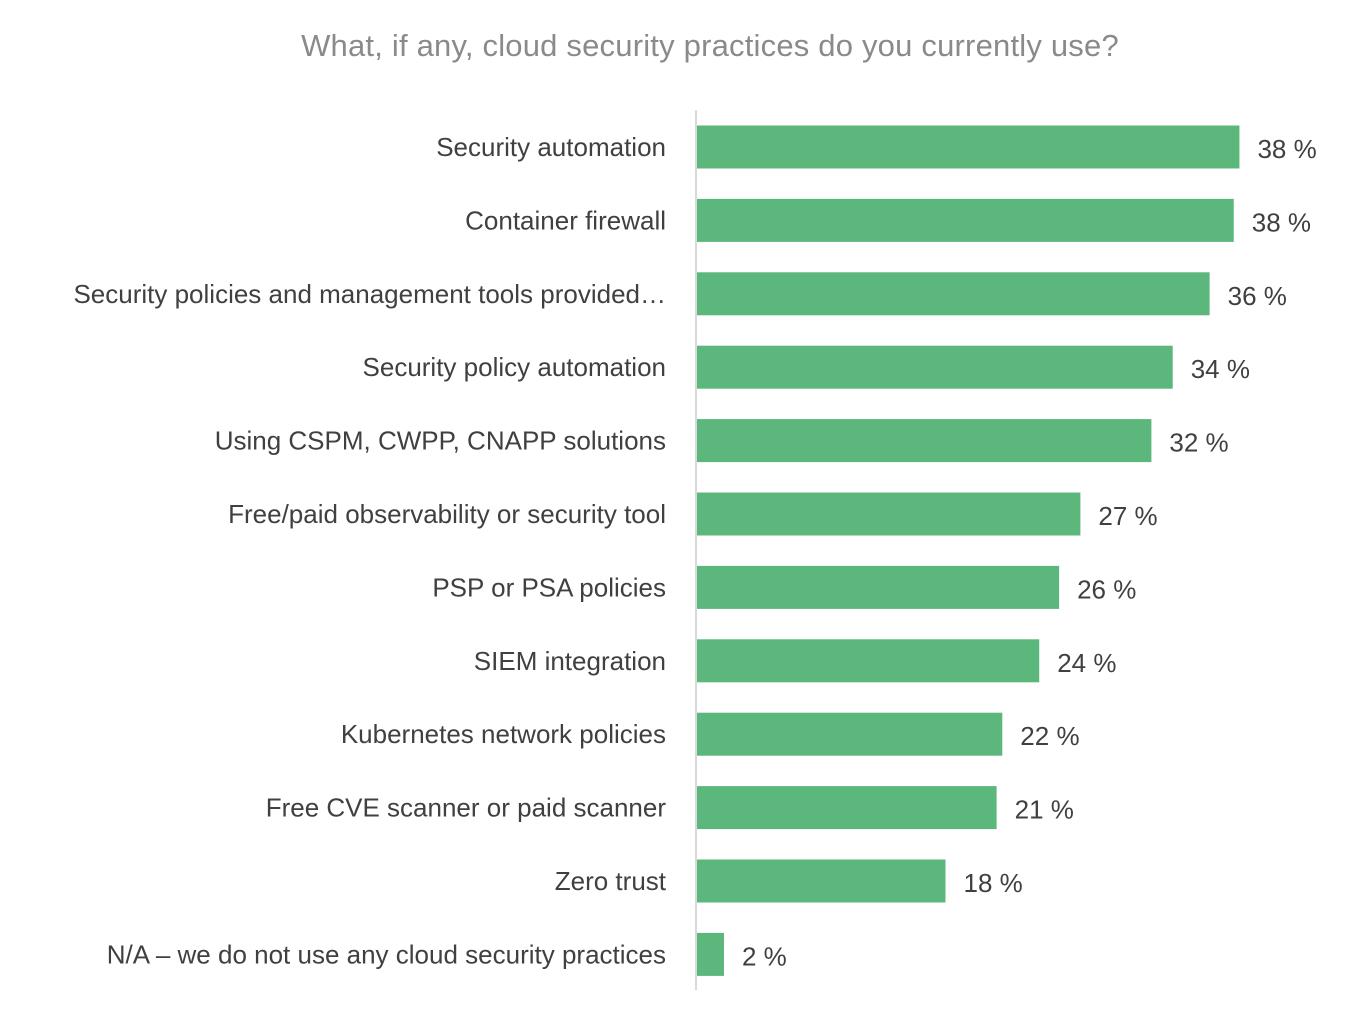 The image size is (1346, 1012). What do you see at coordinates (993, 883) in the screenshot?
I see `data-label: 18 %` at bounding box center [993, 883].